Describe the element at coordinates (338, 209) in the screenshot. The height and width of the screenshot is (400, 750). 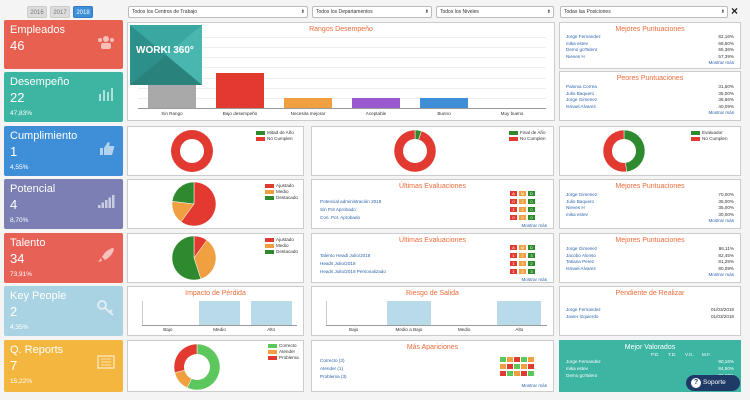
I see `evaluation-link: Sin Pot Aprobado` at that location.